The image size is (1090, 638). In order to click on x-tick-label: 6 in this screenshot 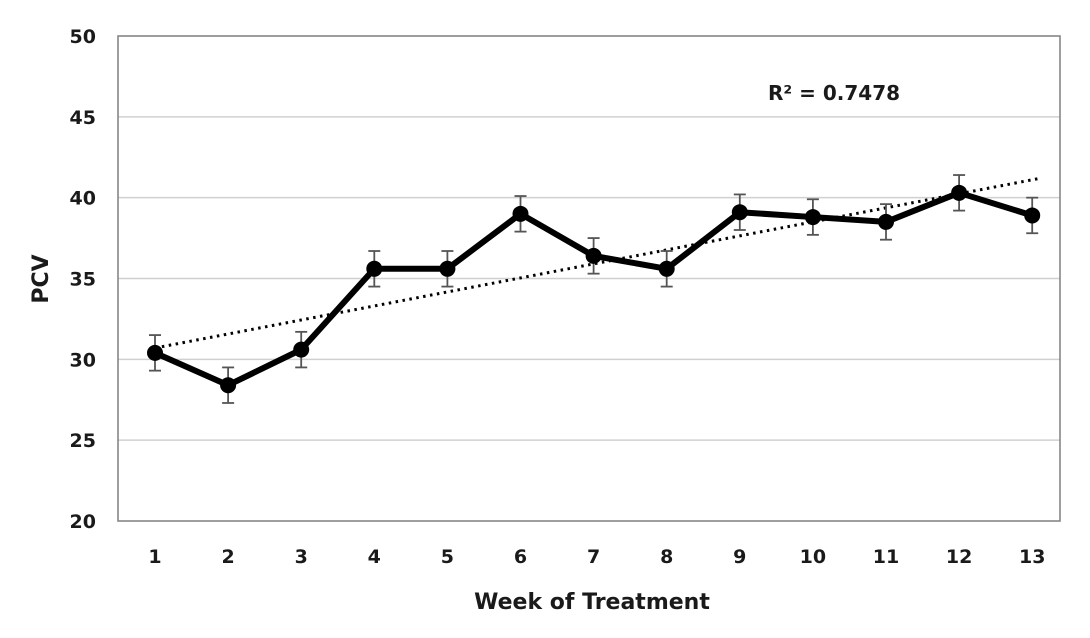, I will do `click(520, 557)`.